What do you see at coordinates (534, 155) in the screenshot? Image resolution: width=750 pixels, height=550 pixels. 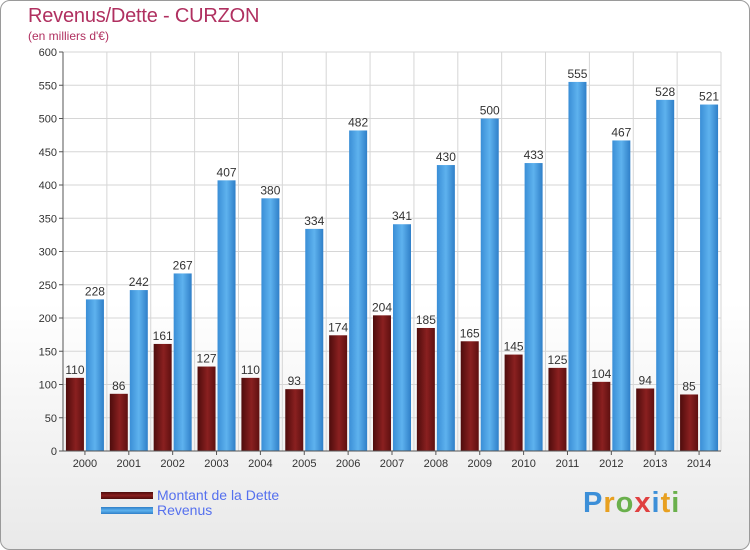 I see `data-label-revenus: 433` at bounding box center [534, 155].